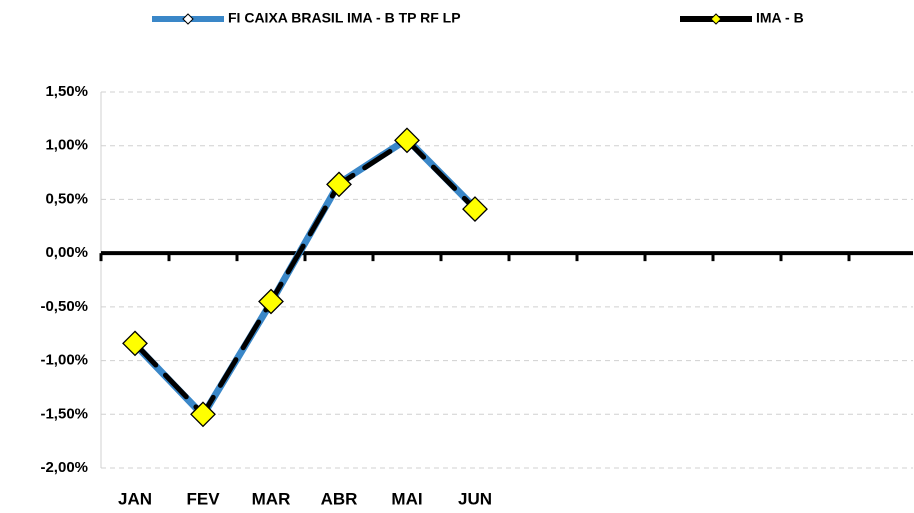  What do you see at coordinates (271, 498) in the screenshot?
I see `x-tick-label: MAR` at bounding box center [271, 498].